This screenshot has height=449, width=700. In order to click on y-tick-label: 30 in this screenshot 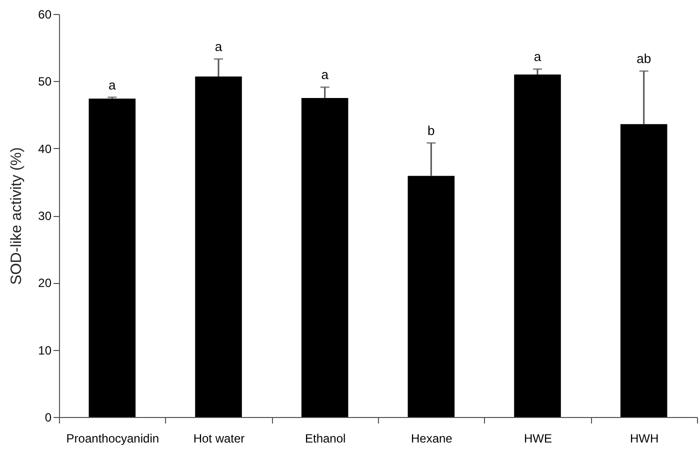, I will do `click(45, 216)`.